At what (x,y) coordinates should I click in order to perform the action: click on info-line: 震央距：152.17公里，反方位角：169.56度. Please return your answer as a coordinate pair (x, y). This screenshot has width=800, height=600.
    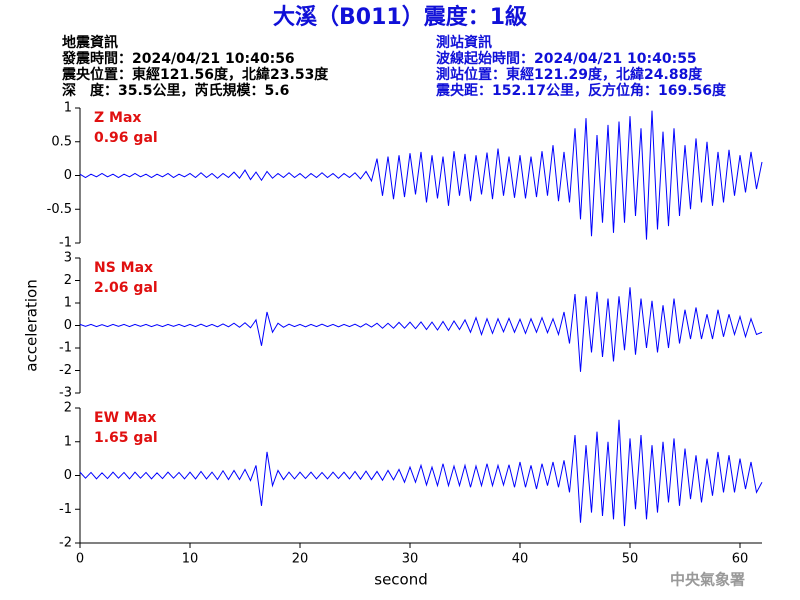
    Looking at the image, I should click on (581, 90).